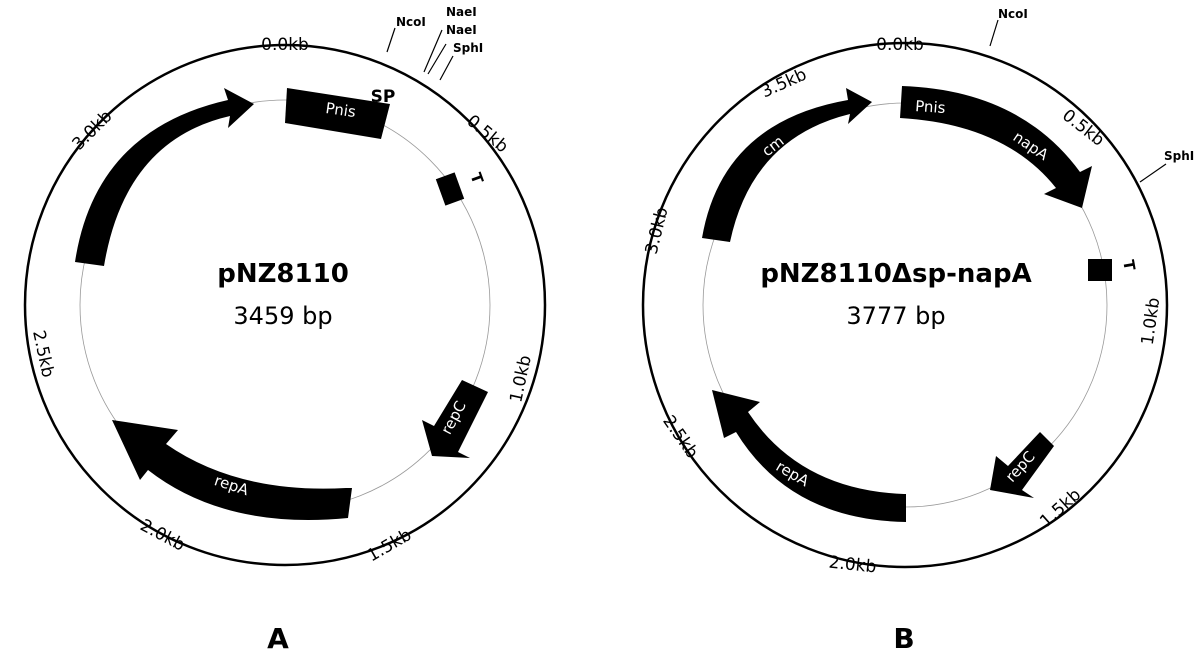 This screenshot has height=660, width=1200. What do you see at coordinates (1060, 508) in the screenshot?
I see `tick-label-b-3: 1.5kb` at bounding box center [1060, 508].